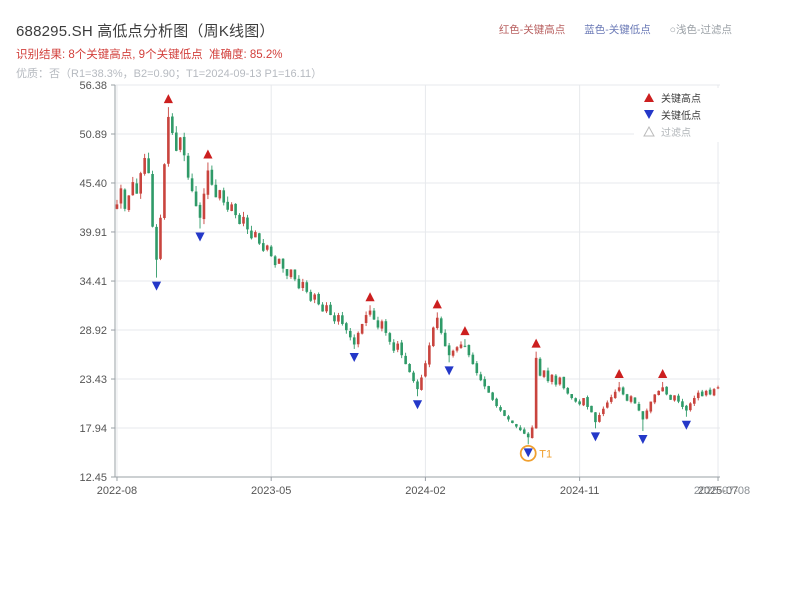 The image size is (800, 600). I want to click on svg-text: 23.43, so click(93, 380).